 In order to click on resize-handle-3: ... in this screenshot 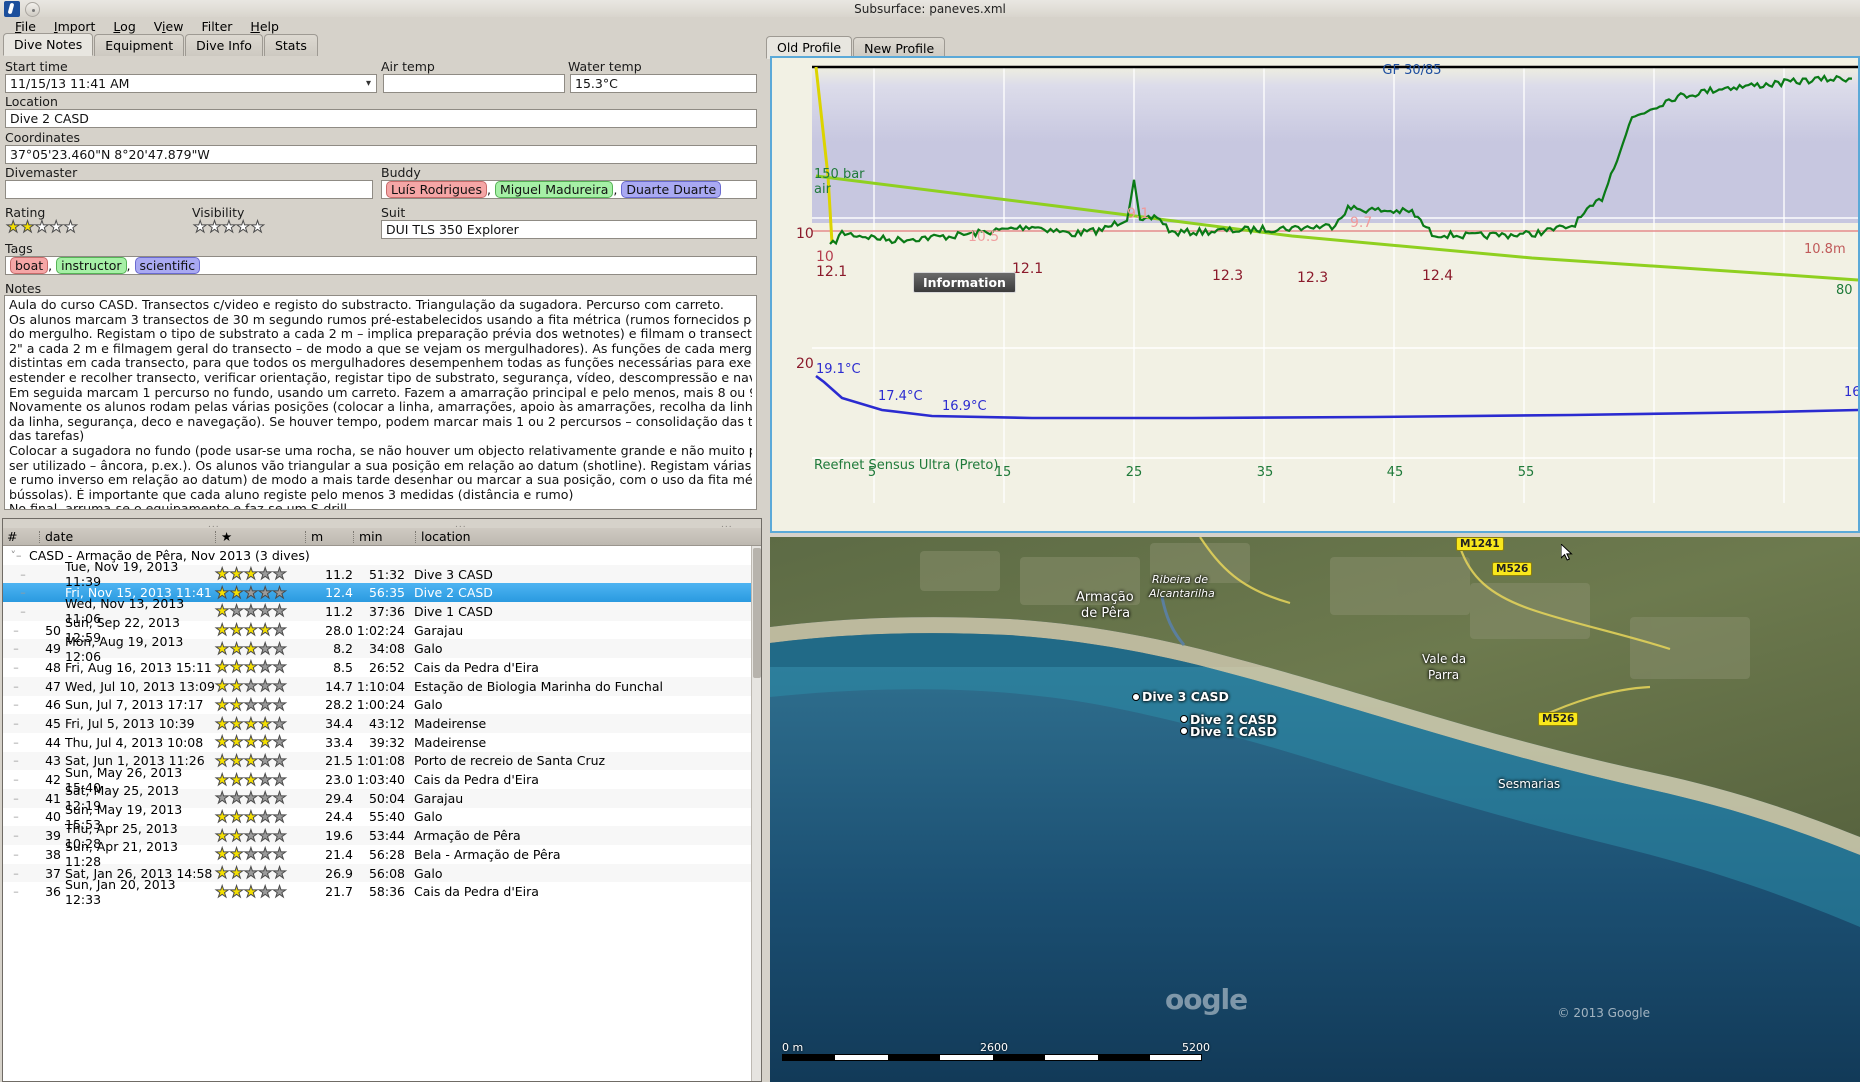, I will do `click(727, 525)`.